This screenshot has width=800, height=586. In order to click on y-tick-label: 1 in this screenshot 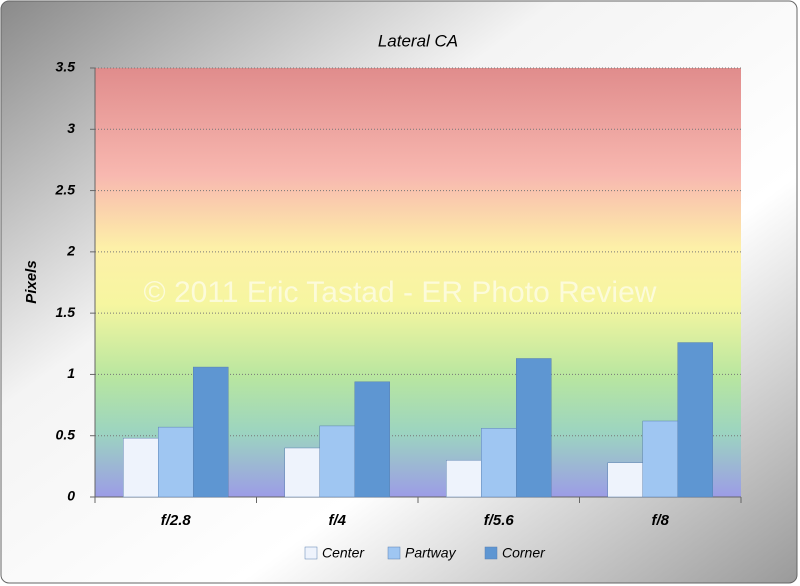, I will do `click(71, 373)`.